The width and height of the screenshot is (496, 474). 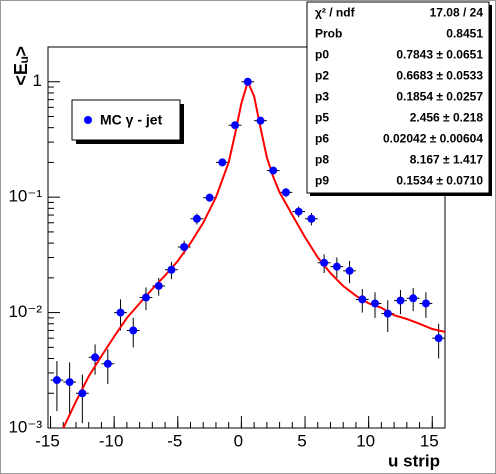 I want to click on x-tick-label: 5, so click(x=301, y=440).